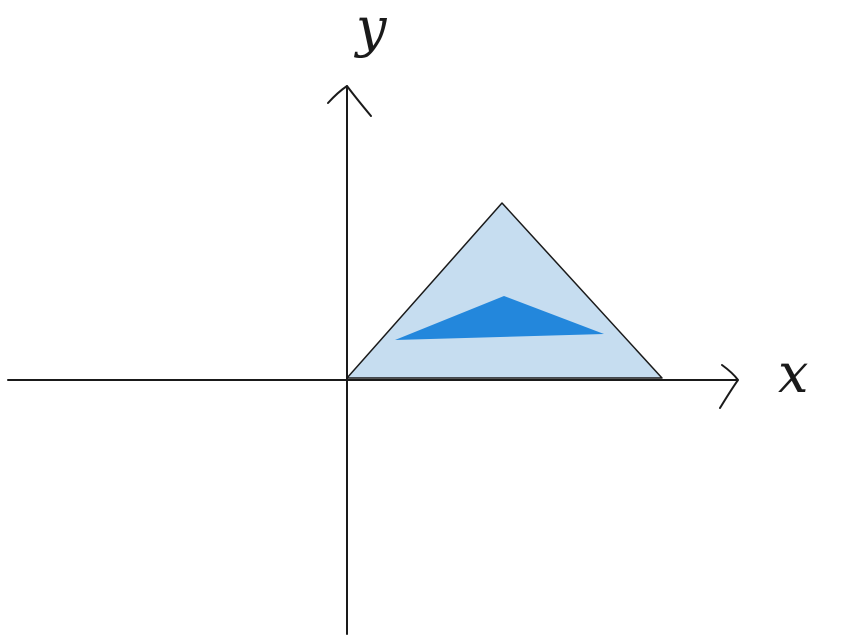 This screenshot has width=862, height=636. Describe the element at coordinates (793, 373) in the screenshot. I see `x-axis-label: x` at that location.